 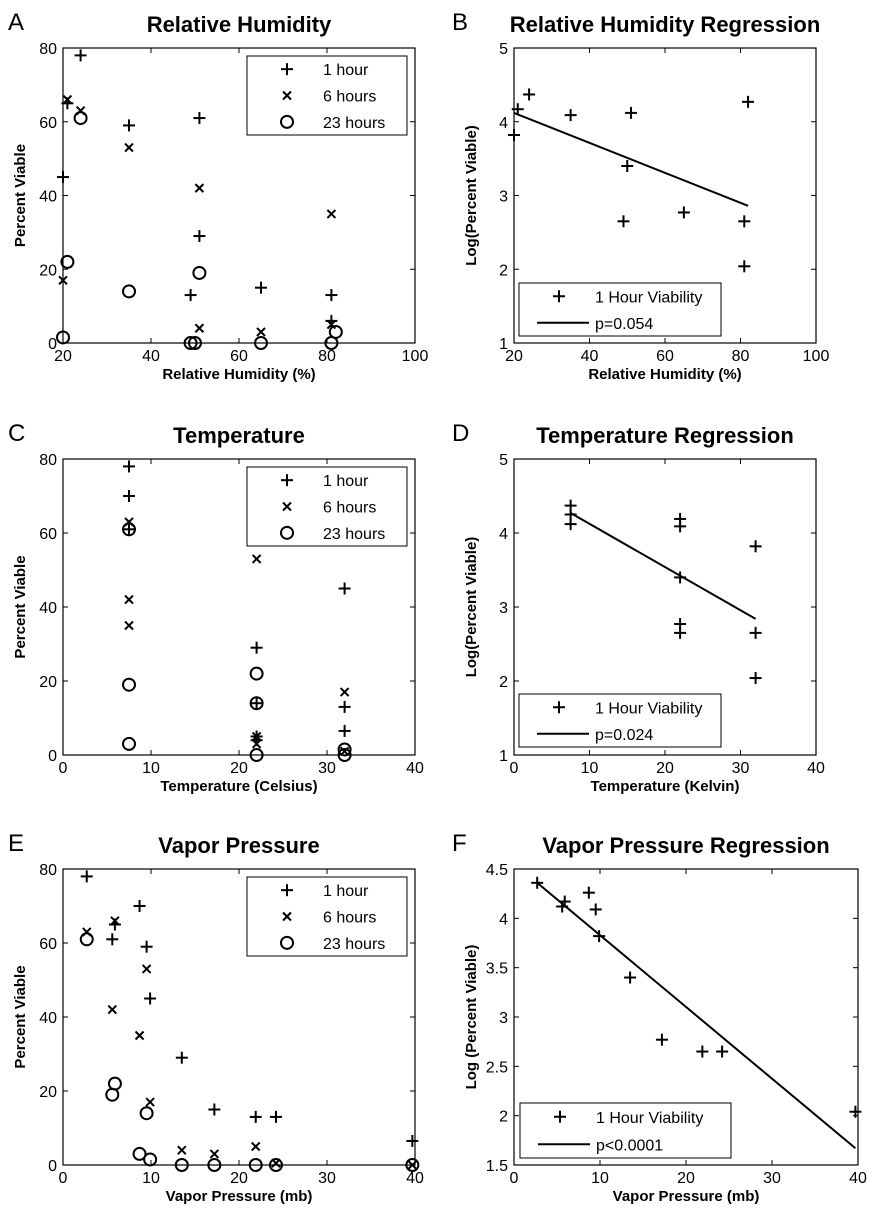 What do you see at coordinates (631, 159) in the screenshot?
I see `panel-b-regression-line` at bounding box center [631, 159].